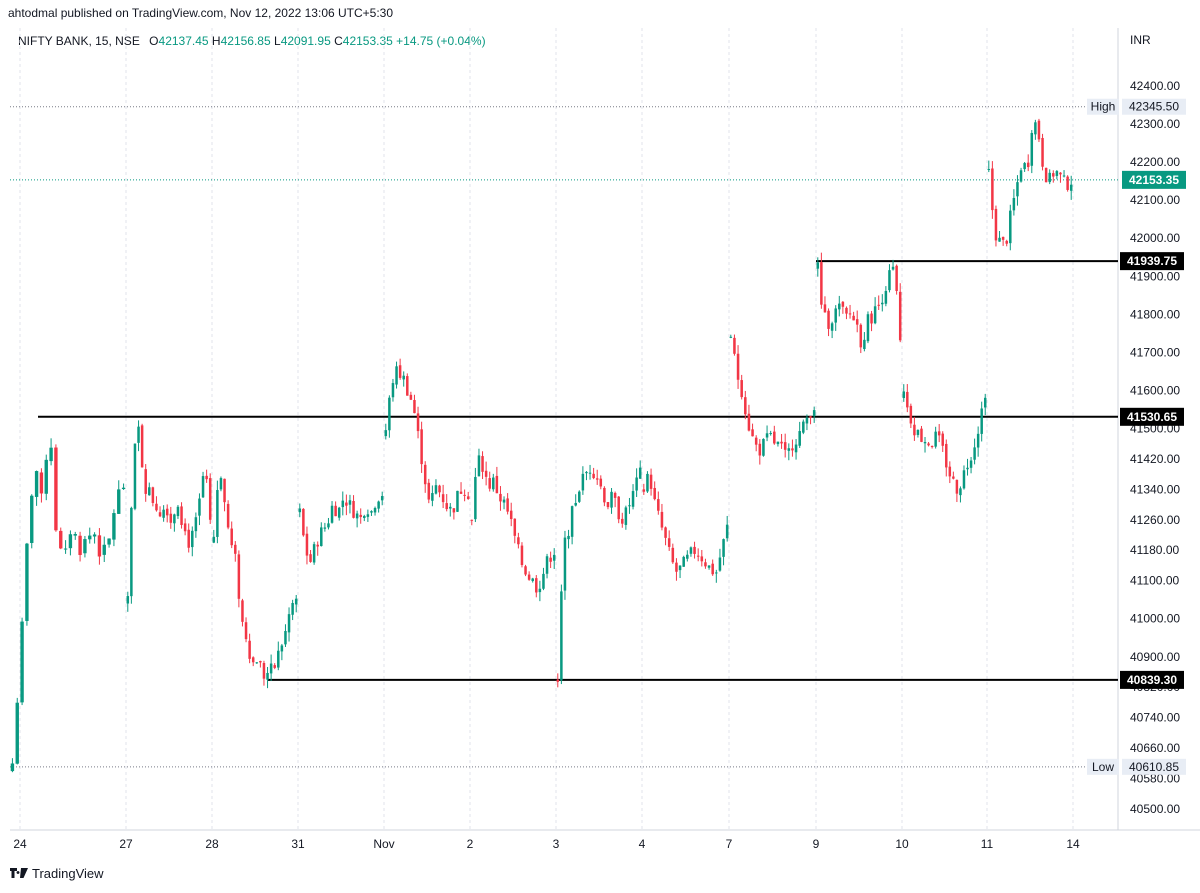 This screenshot has width=1200, height=893. Describe the element at coordinates (1155, 86) in the screenshot. I see `y-tick-label: 42400.00` at that location.